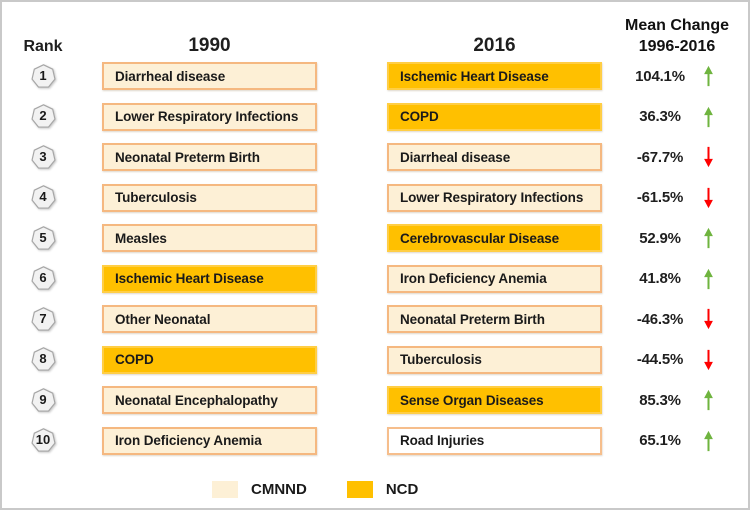 The width and height of the screenshot is (750, 510). Describe the element at coordinates (675, 157) in the screenshot. I see `change-cell: -67.7%` at that location.